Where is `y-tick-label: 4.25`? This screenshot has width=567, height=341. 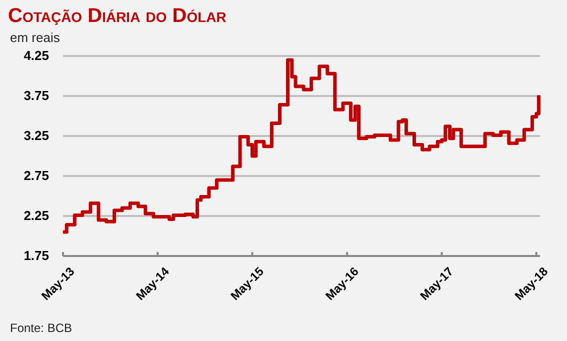 y-tick-label: 4.25 is located at coordinates (36, 56).